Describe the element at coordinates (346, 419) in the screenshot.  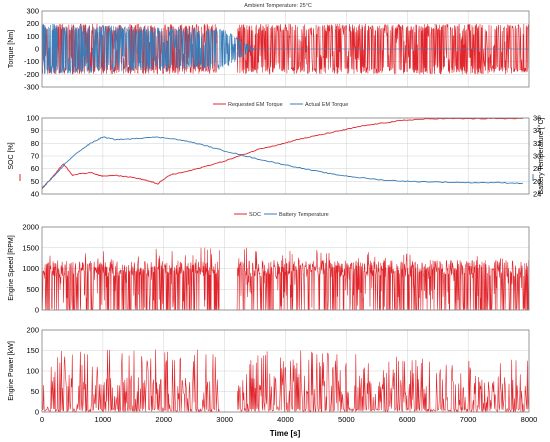
I see `x-tick-label: 5000` at that location.